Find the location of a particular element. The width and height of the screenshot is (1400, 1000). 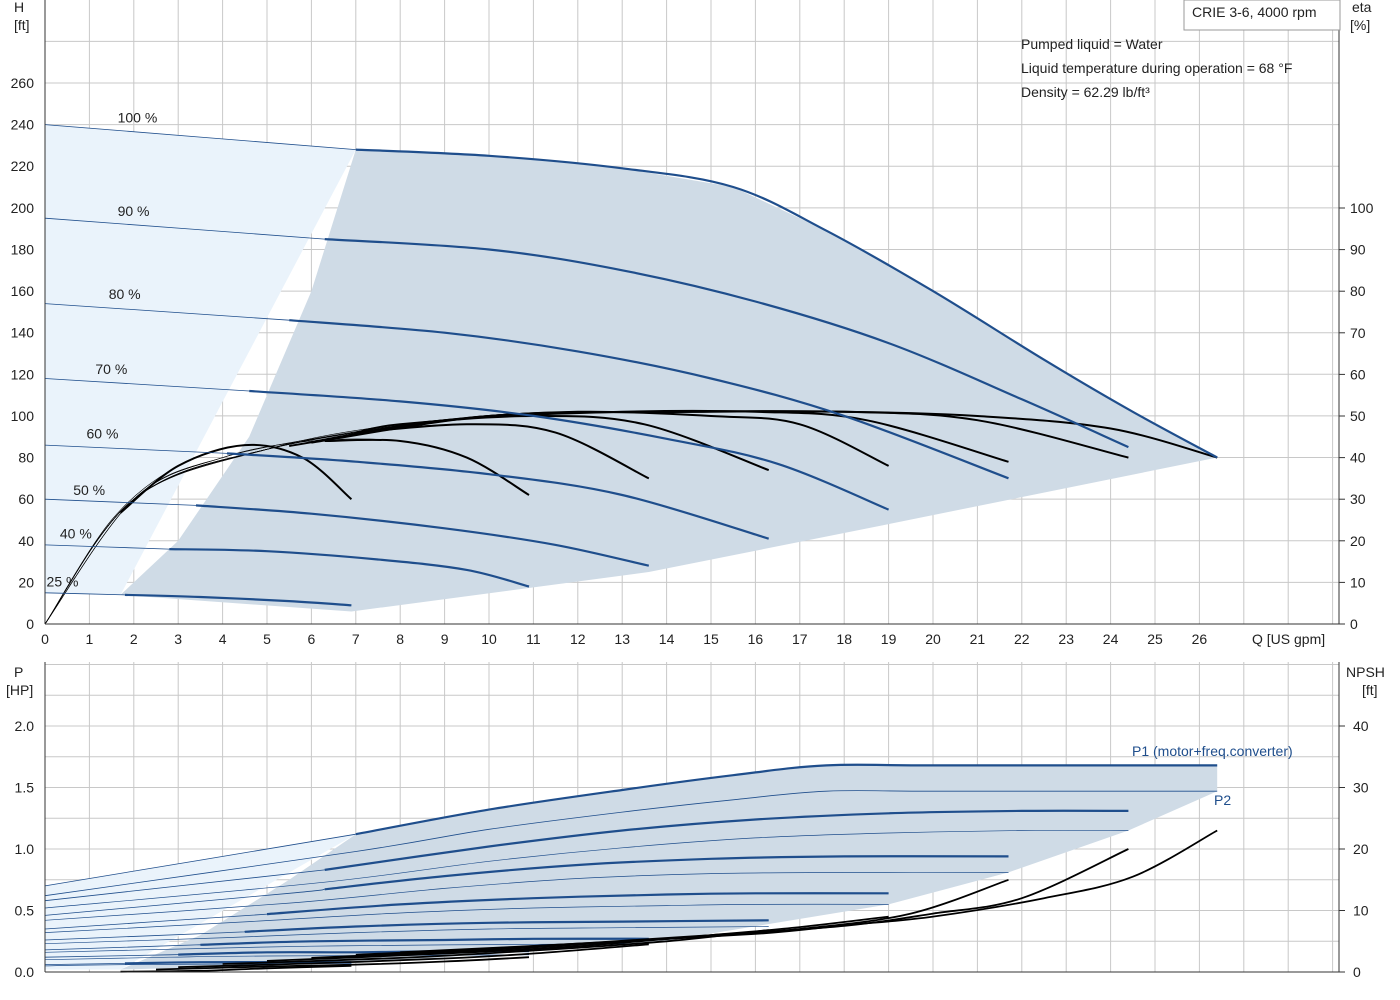

npsh-tick-label: 20 is located at coordinates (1361, 849).